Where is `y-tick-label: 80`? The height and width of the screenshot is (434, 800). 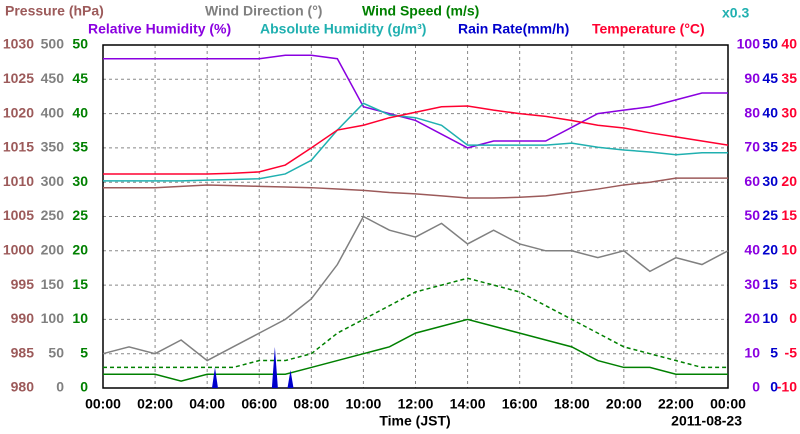 y-tick-label: 80 is located at coordinates (752, 112).